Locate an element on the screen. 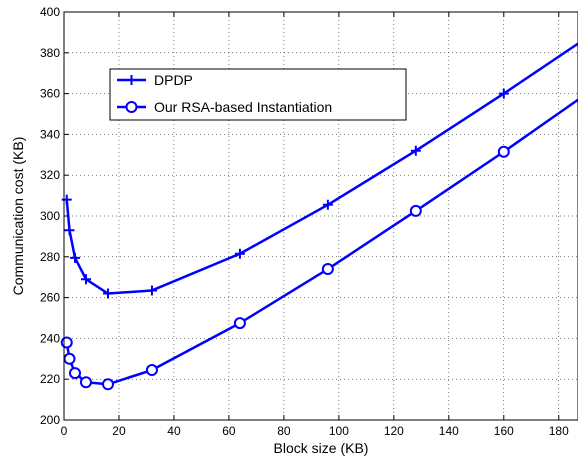 The height and width of the screenshot is (461, 578). y-tick-label: 340 is located at coordinates (50, 134).